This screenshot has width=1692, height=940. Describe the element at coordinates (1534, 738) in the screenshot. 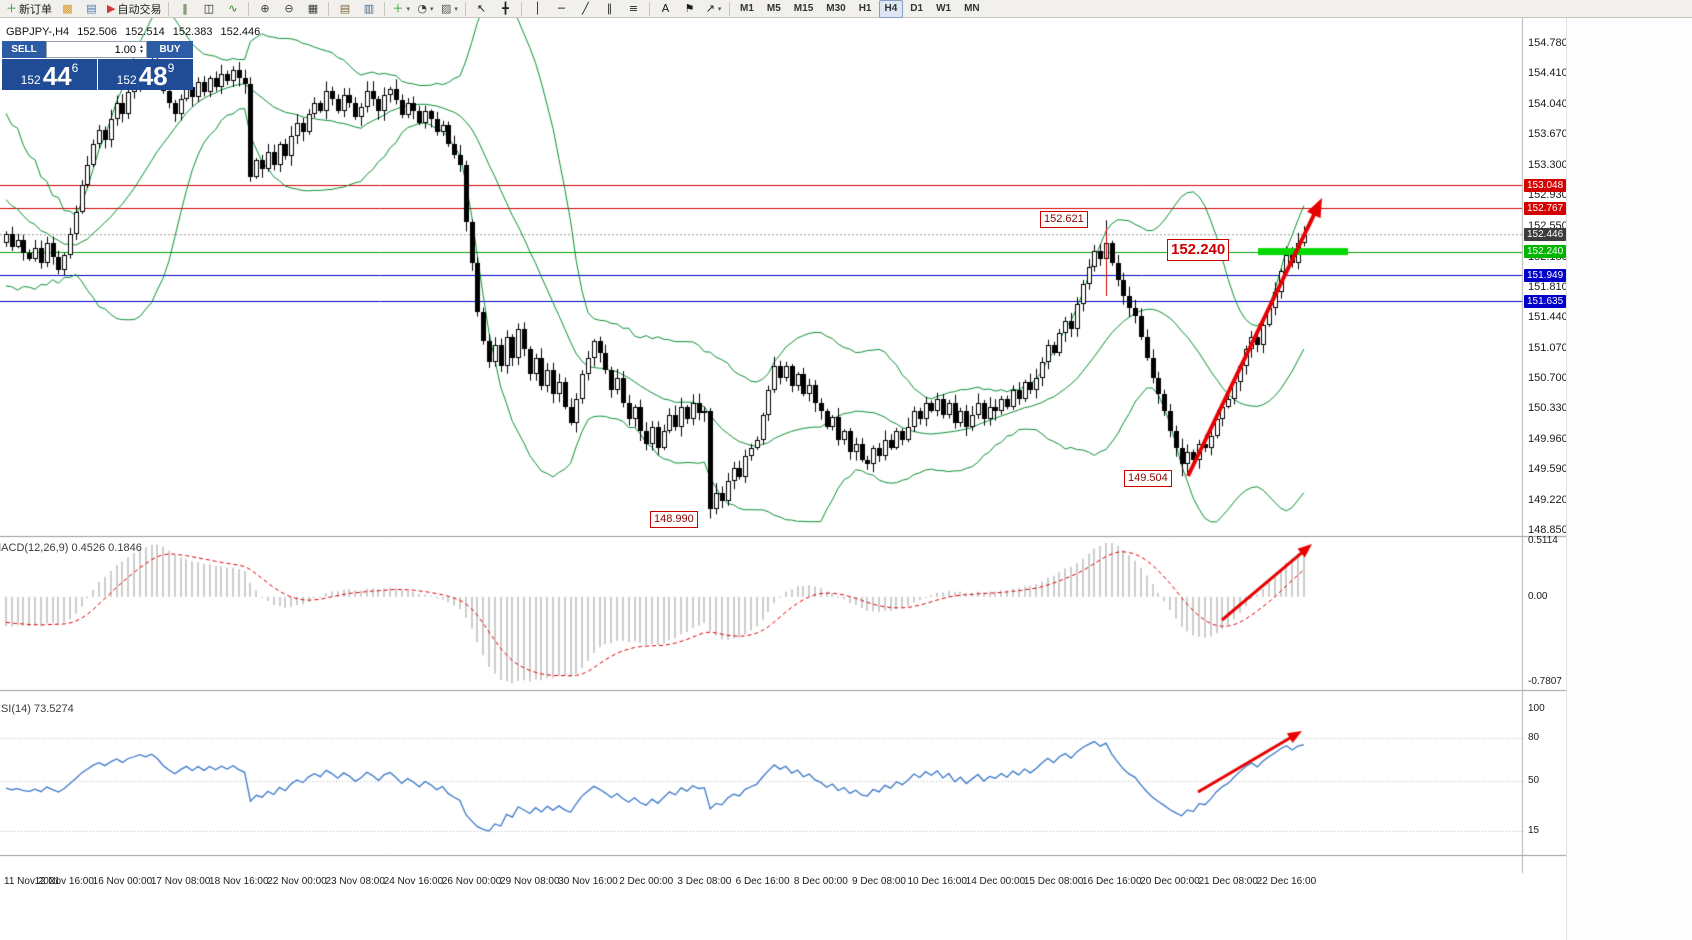

I see `rsi-axis-value: 80` at that location.